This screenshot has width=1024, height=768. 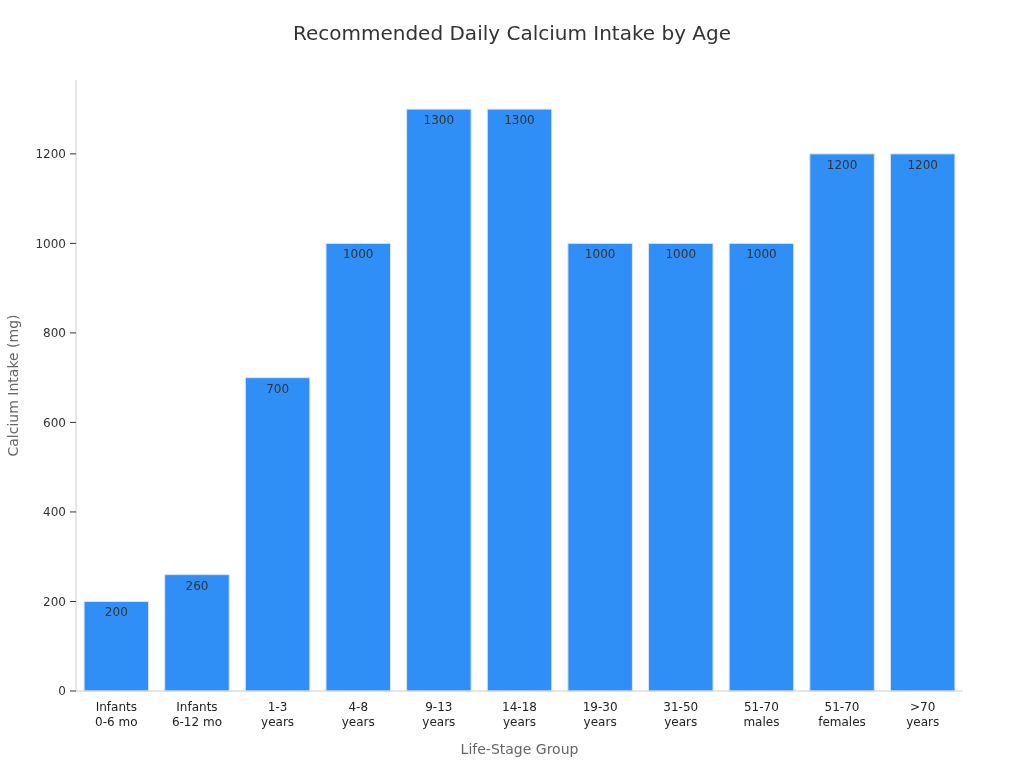 I want to click on y-tick-label: 400, so click(x=54, y=512).